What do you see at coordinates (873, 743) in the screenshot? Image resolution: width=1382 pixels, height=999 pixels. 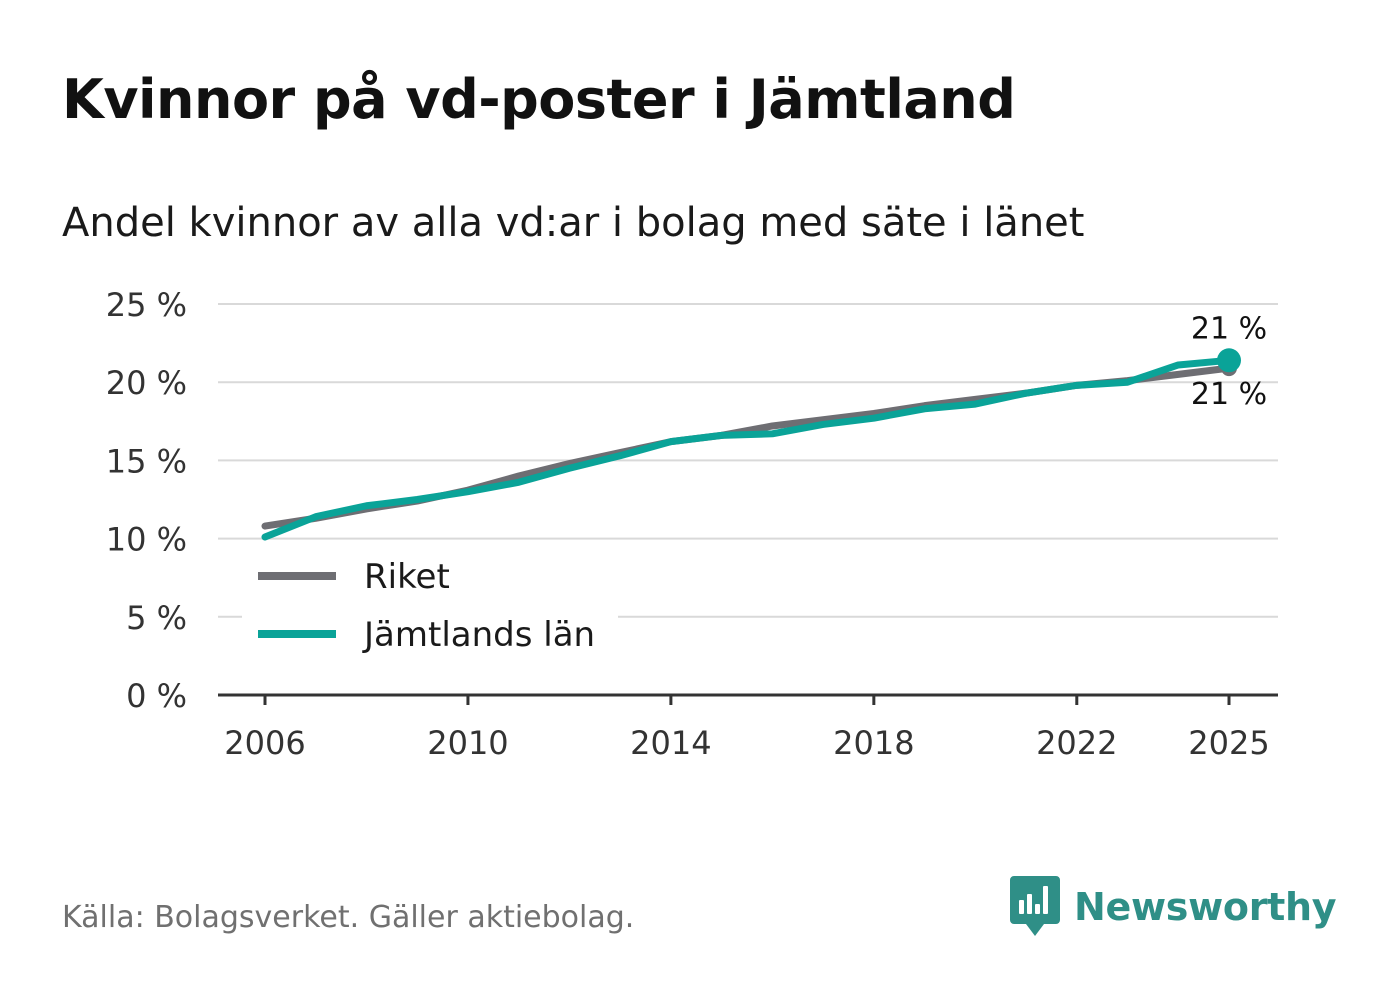 I see `x-tick-label: 2018` at bounding box center [873, 743].